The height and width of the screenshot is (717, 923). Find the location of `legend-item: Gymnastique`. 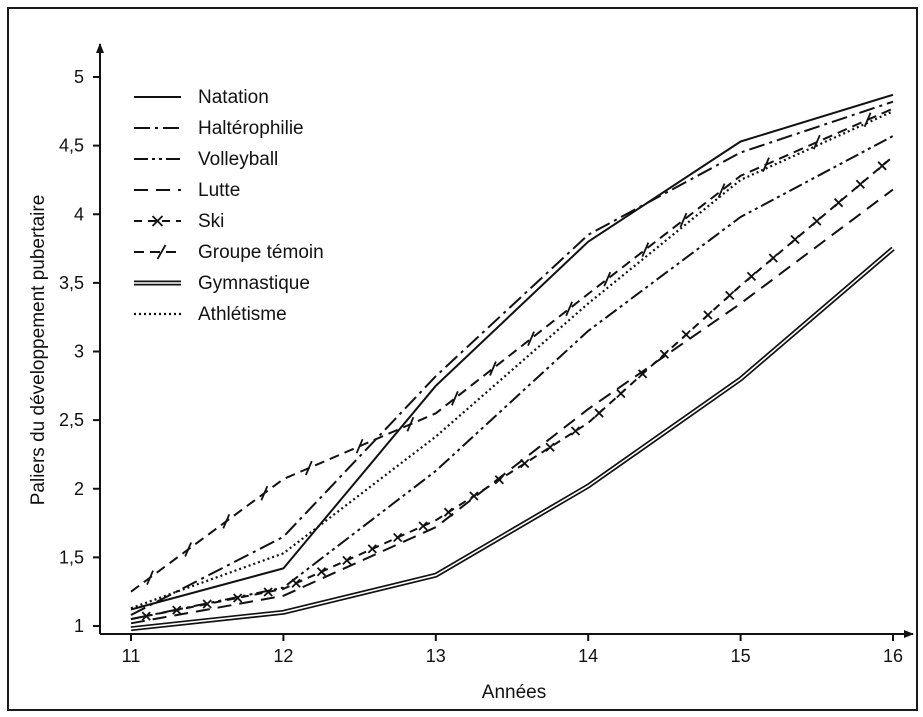

legend-item: Gymnastique is located at coordinates (222, 283).